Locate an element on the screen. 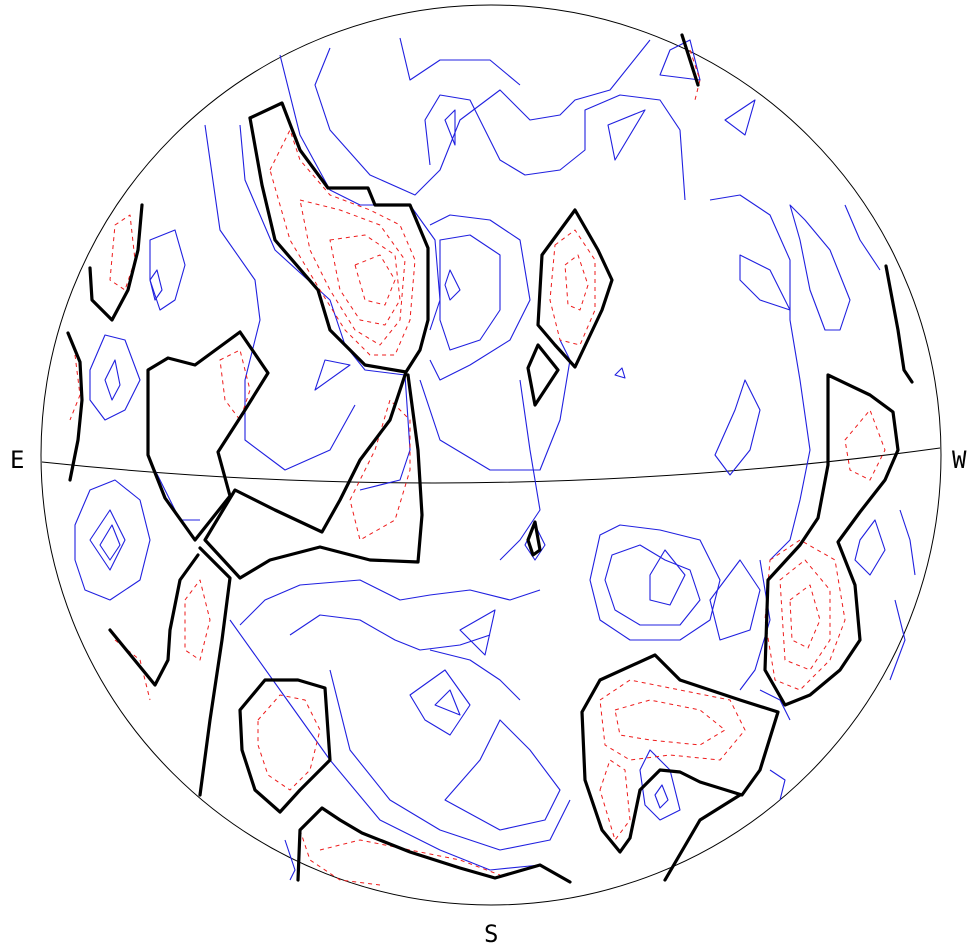 The image size is (975, 951). west-label: W is located at coordinates (959, 460).